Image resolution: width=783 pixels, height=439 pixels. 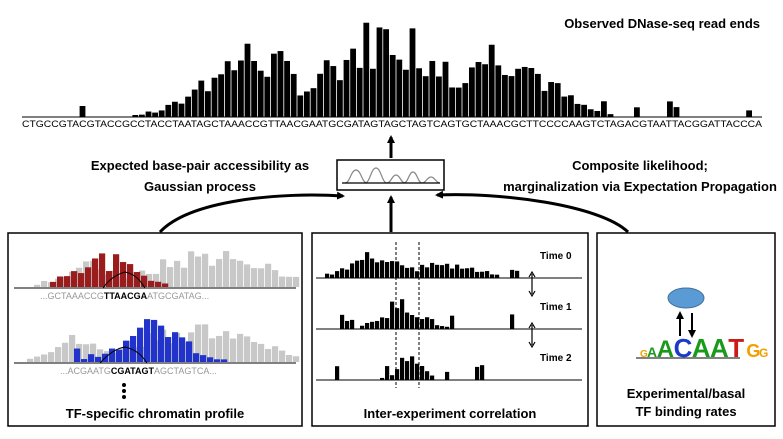 What do you see at coordinates (200, 186) in the screenshot?
I see `left-label: Gaussian process` at bounding box center [200, 186].